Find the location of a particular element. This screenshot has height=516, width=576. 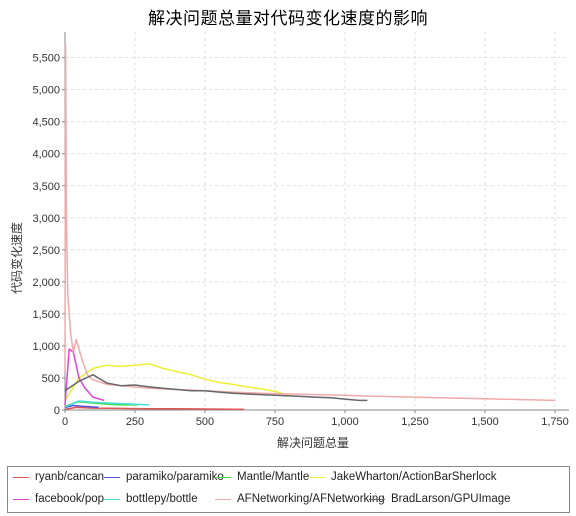

x-tick-label: 1,750 is located at coordinates (555, 422).